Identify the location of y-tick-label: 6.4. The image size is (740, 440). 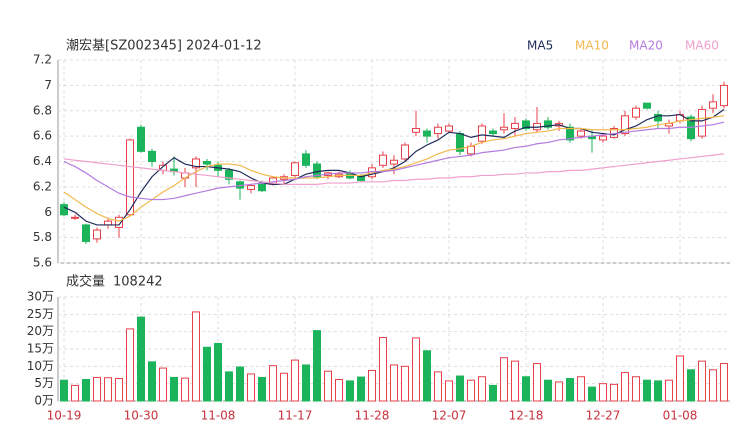
(42, 161).